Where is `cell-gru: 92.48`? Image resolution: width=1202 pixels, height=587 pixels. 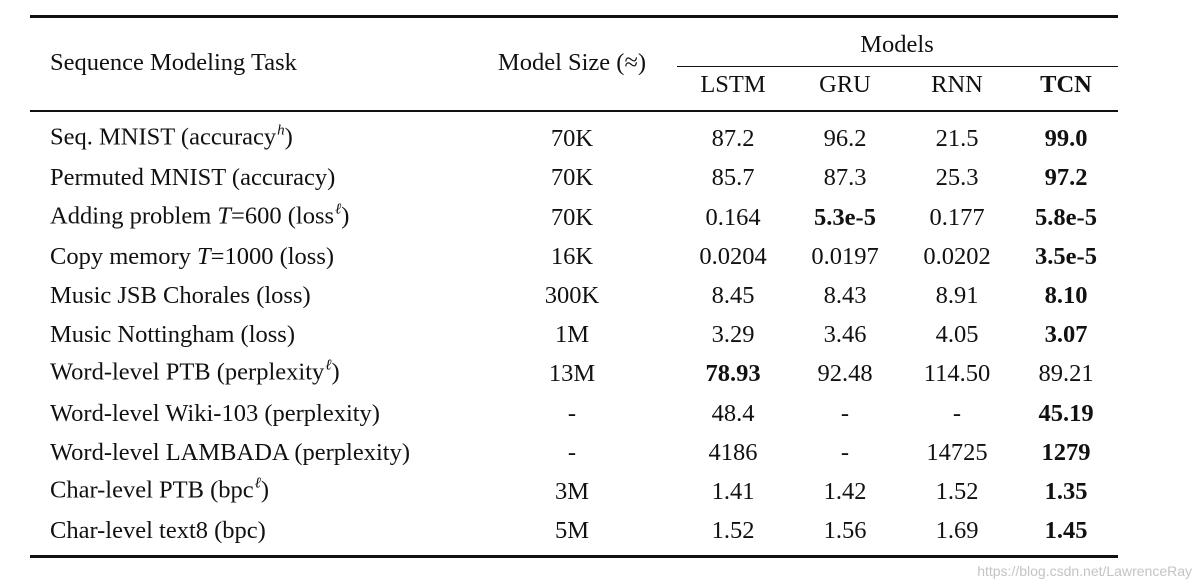 cell-gru: 92.48 is located at coordinates (845, 373).